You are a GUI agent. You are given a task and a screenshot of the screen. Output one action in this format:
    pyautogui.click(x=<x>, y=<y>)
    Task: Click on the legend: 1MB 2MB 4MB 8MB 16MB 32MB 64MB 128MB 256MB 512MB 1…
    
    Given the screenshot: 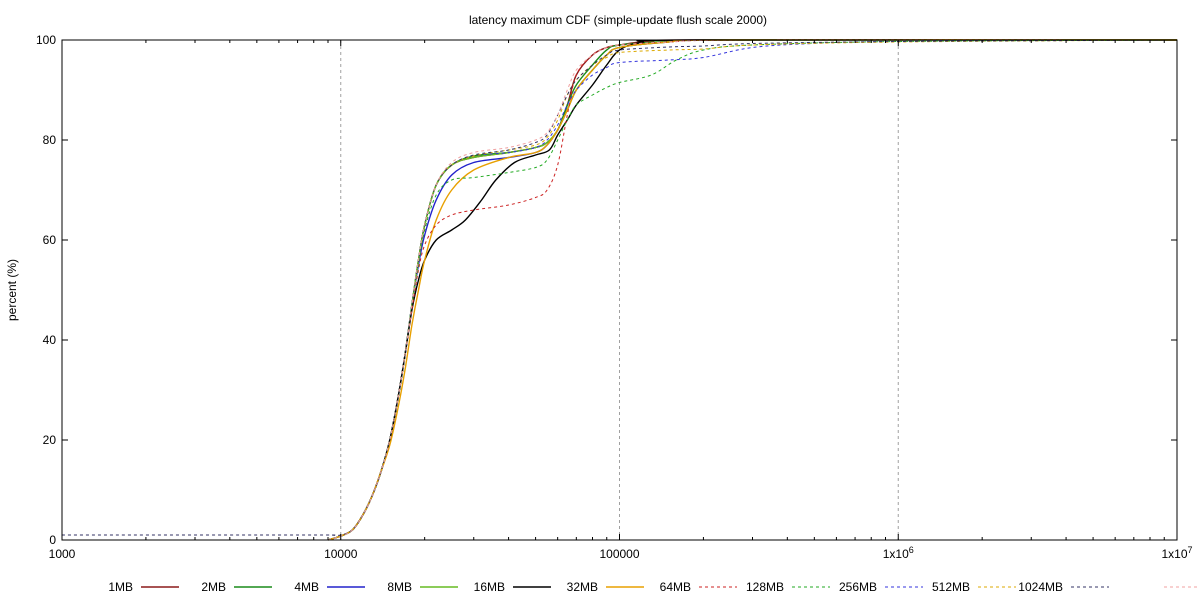 What is the action you would take?
    pyautogui.click(x=654, y=587)
    